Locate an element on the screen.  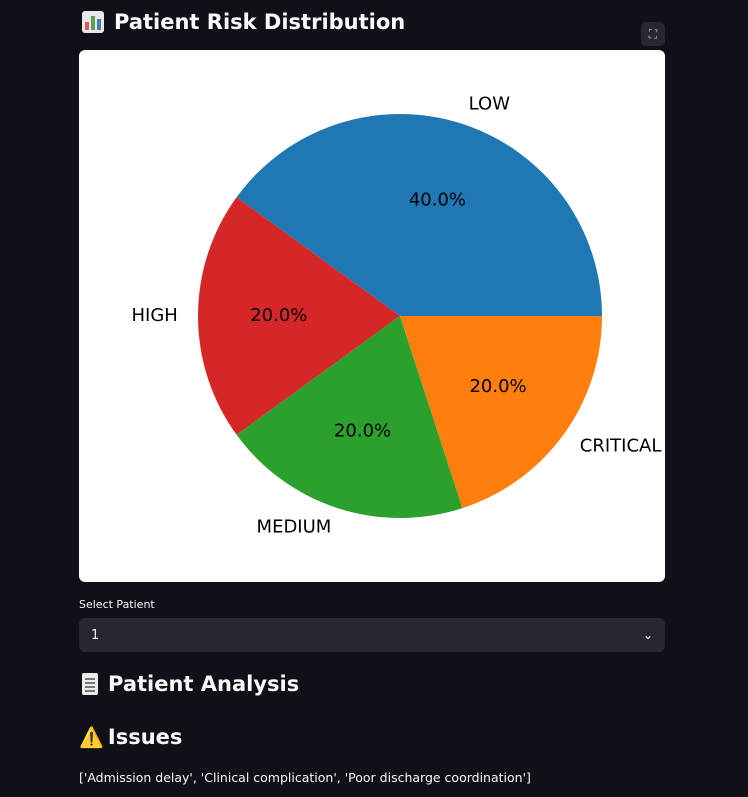
warning-icon: ⚠️ is located at coordinates (91, 737).